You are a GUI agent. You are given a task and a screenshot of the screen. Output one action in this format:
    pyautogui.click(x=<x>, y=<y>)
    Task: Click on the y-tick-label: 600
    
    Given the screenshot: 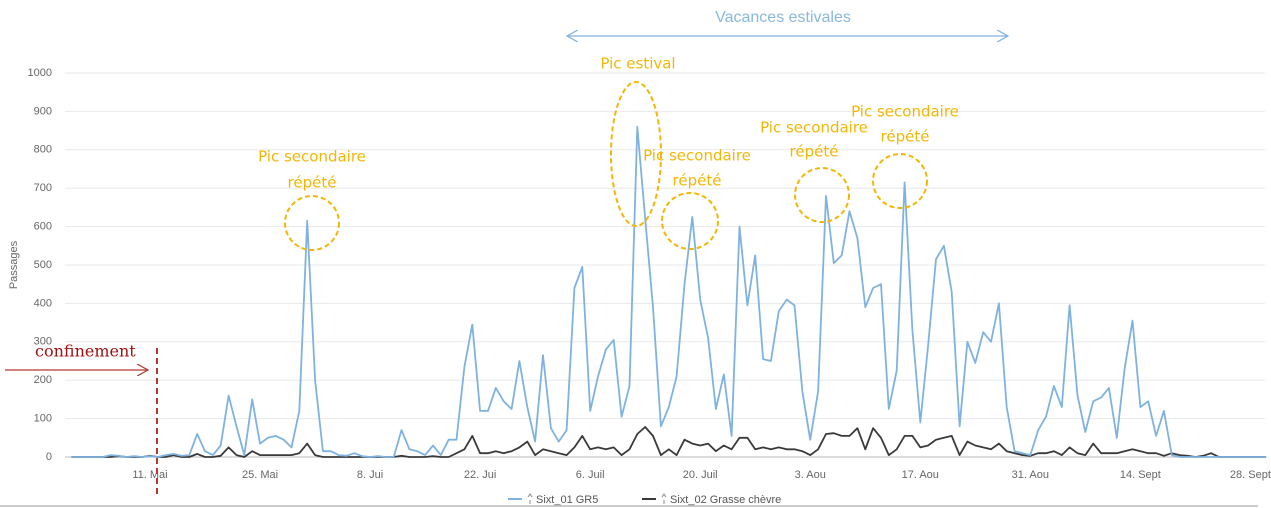 What is the action you would take?
    pyautogui.click(x=43, y=227)
    